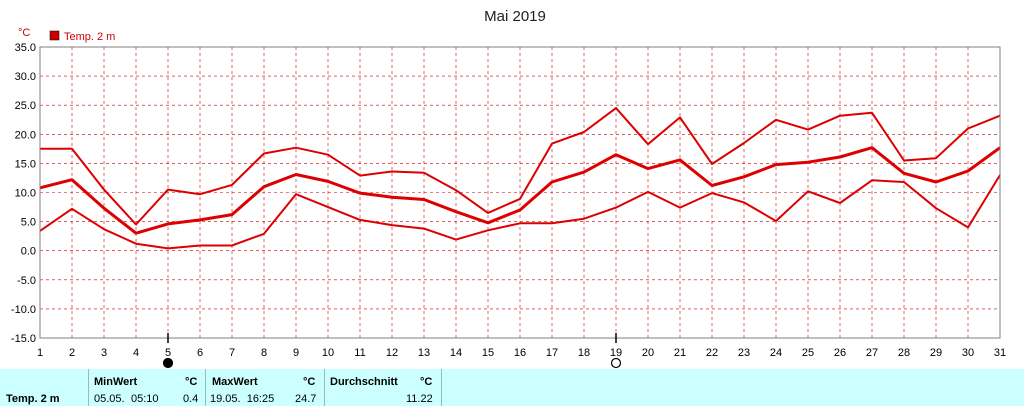 Image resolution: width=1024 pixels, height=406 pixels. I want to click on y-tick-label: 15.0, so click(25, 164).